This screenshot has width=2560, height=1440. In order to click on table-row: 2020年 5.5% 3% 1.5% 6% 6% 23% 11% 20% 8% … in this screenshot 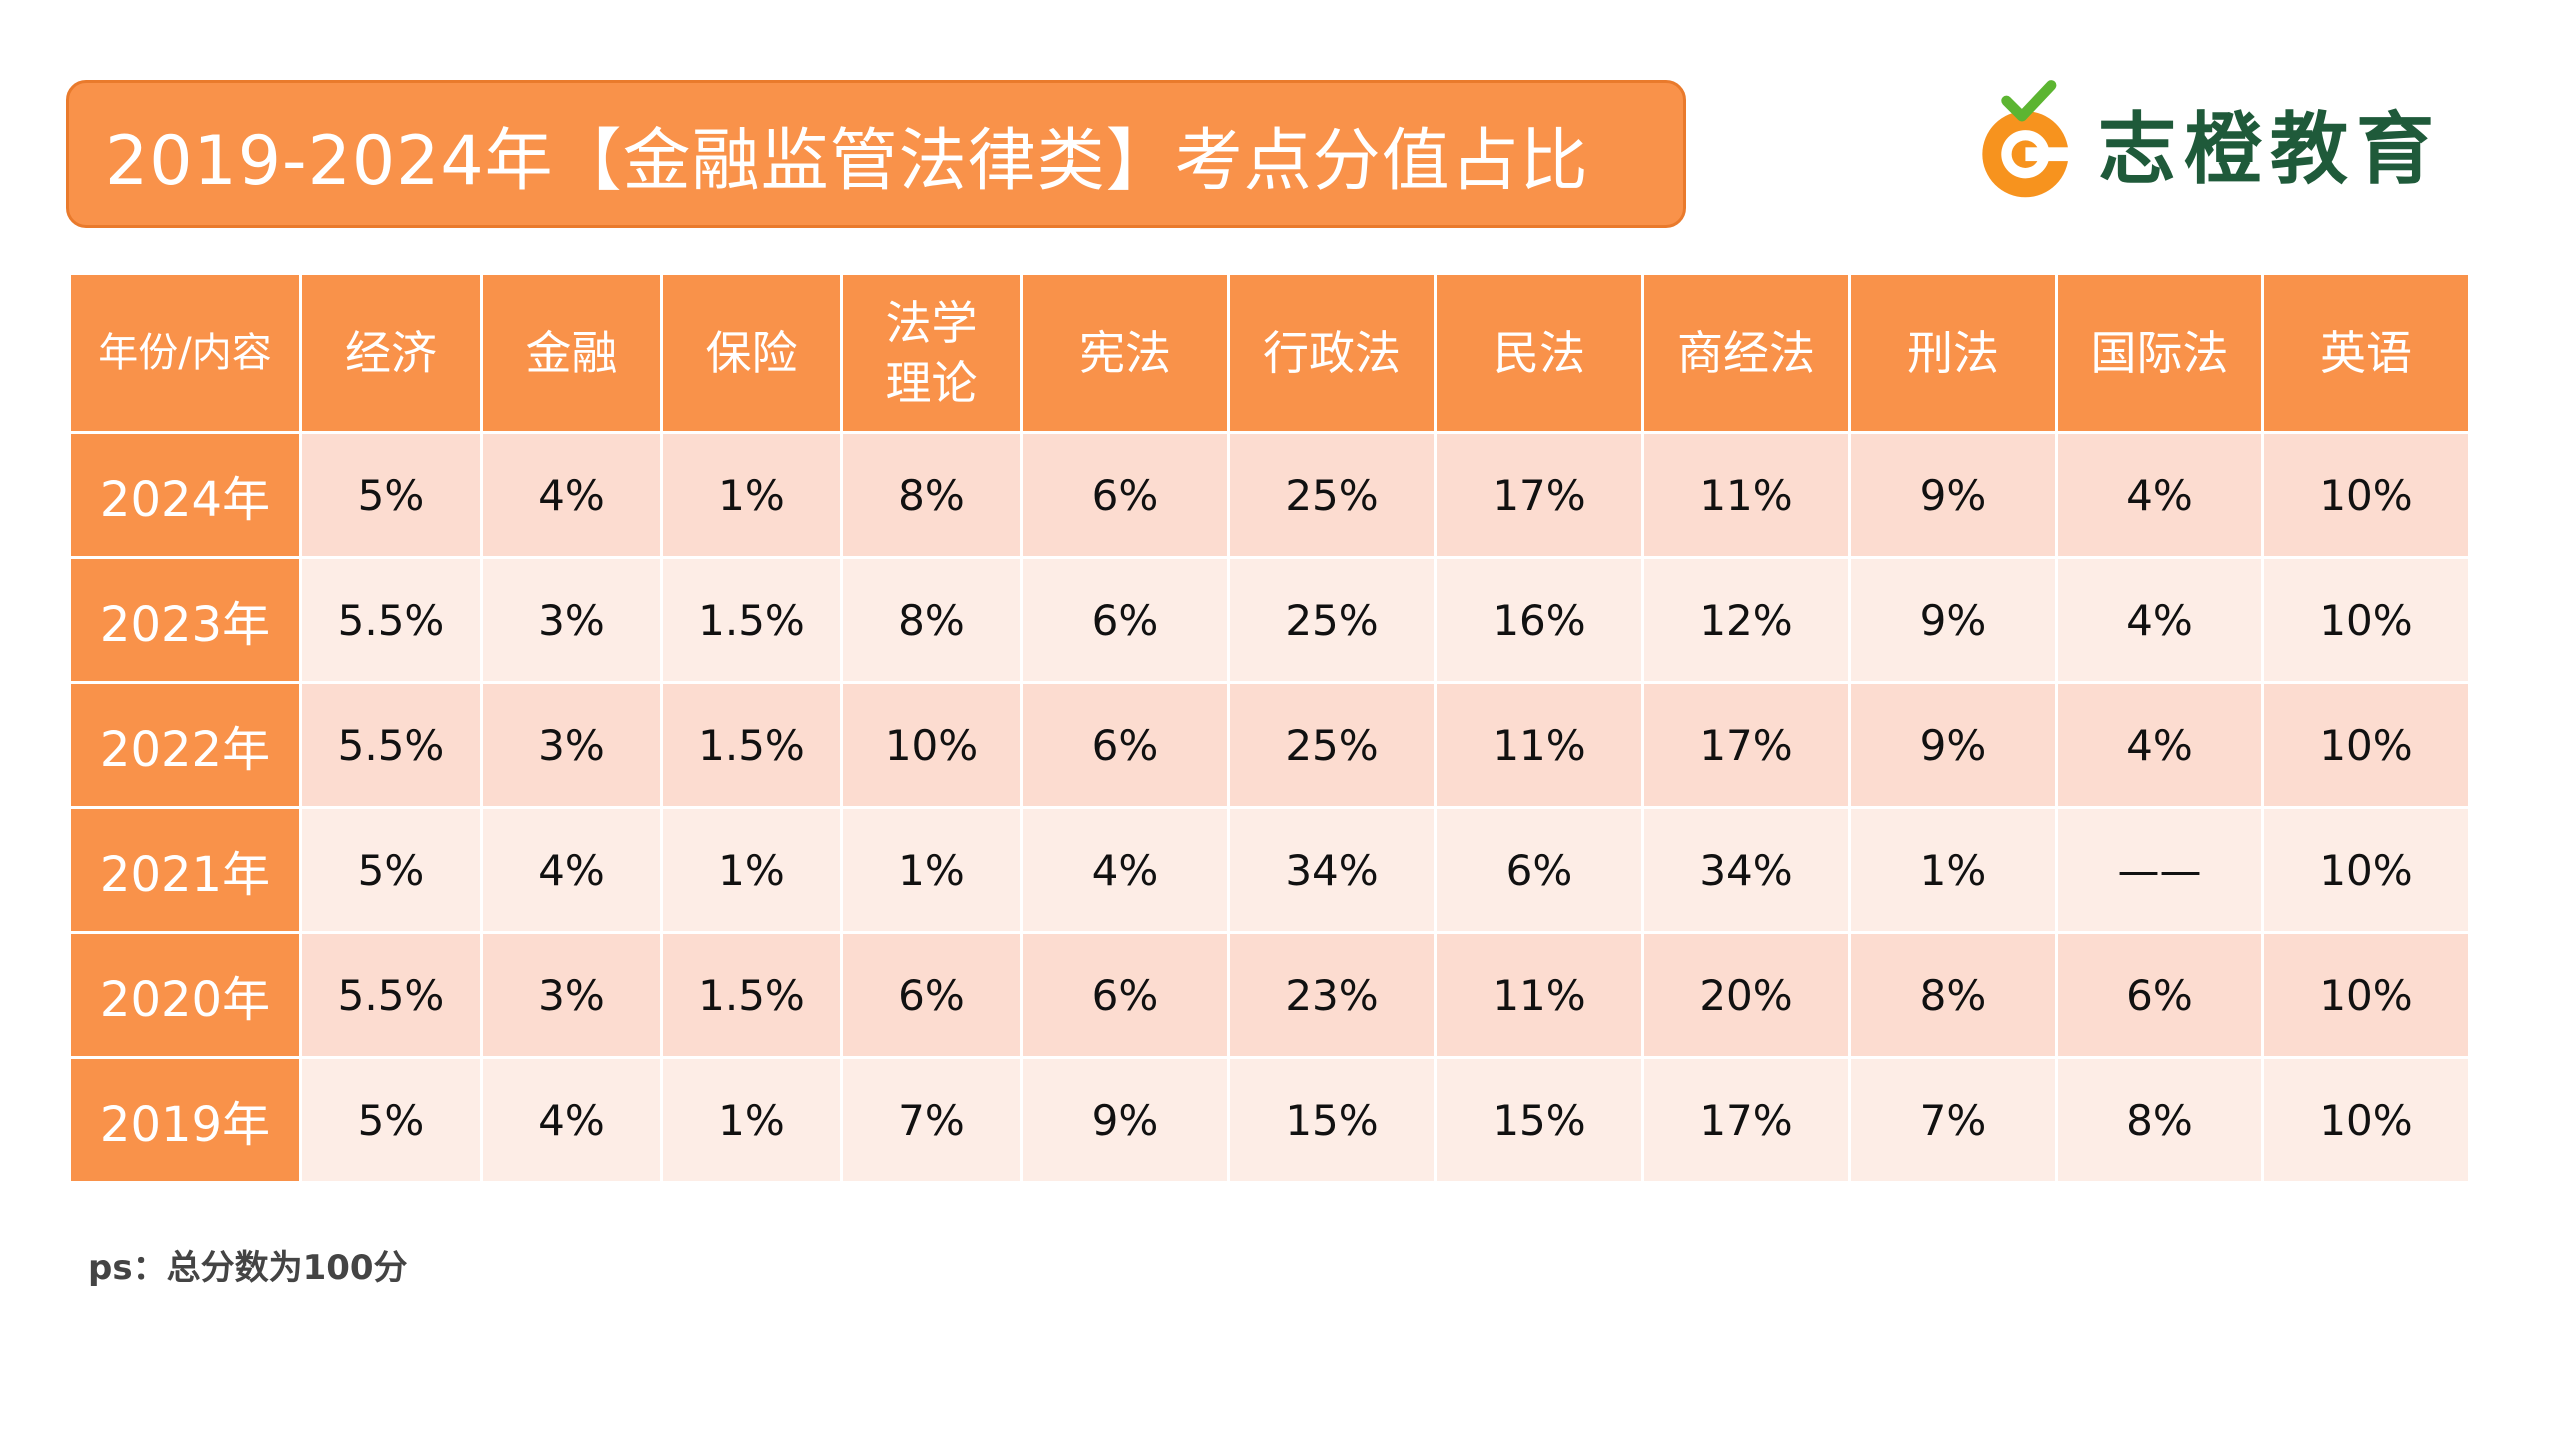, I will do `click(1269, 995)`.